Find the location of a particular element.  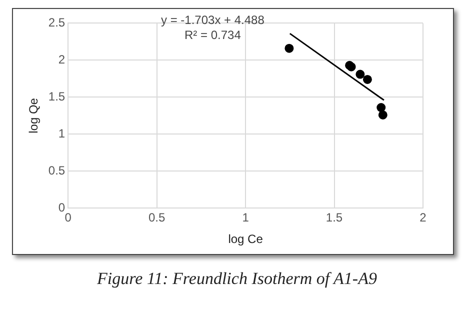

x-tick-label: 2 is located at coordinates (423, 217).